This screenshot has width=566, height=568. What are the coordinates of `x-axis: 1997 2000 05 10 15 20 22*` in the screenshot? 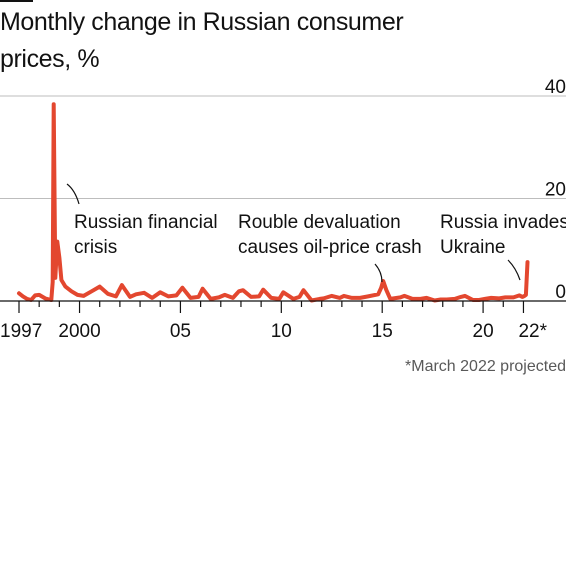 It's located at (283, 321).